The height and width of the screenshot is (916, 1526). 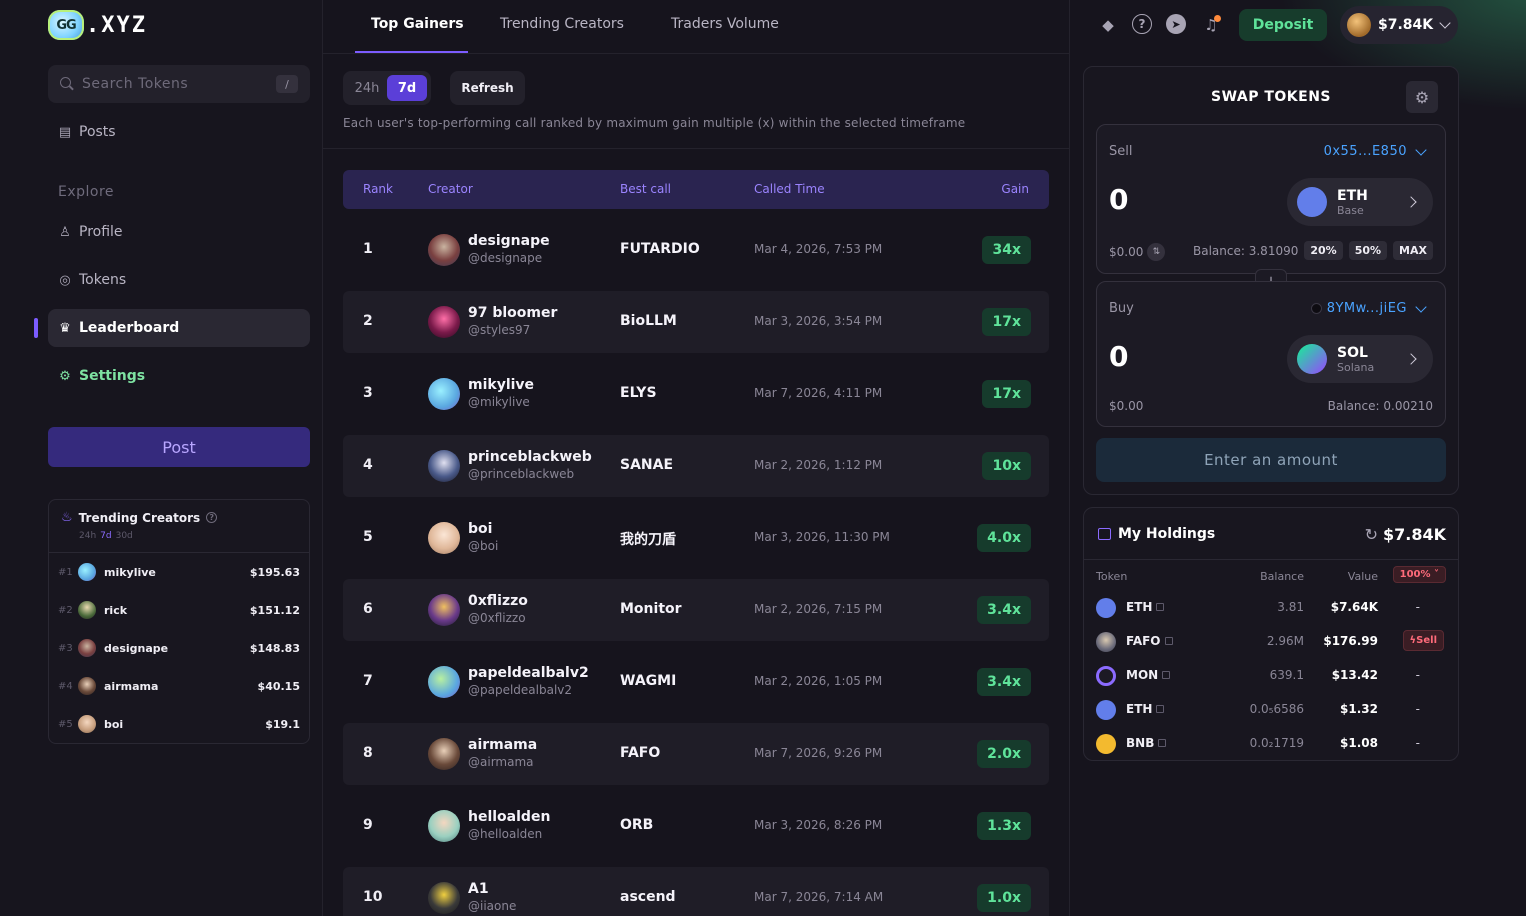 What do you see at coordinates (725, 24) in the screenshot?
I see `tab-traders-volume: Traders Volume` at bounding box center [725, 24].